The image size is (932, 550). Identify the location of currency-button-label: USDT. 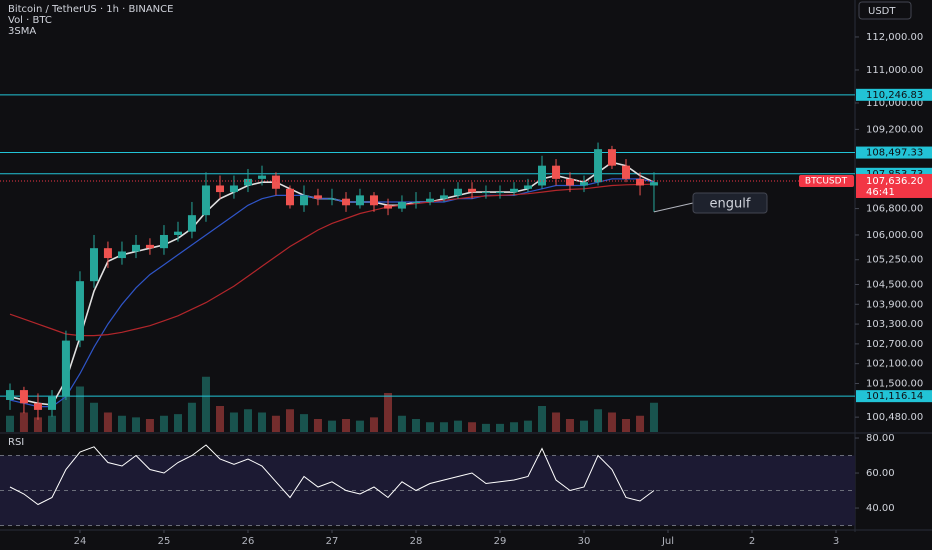
(882, 11).